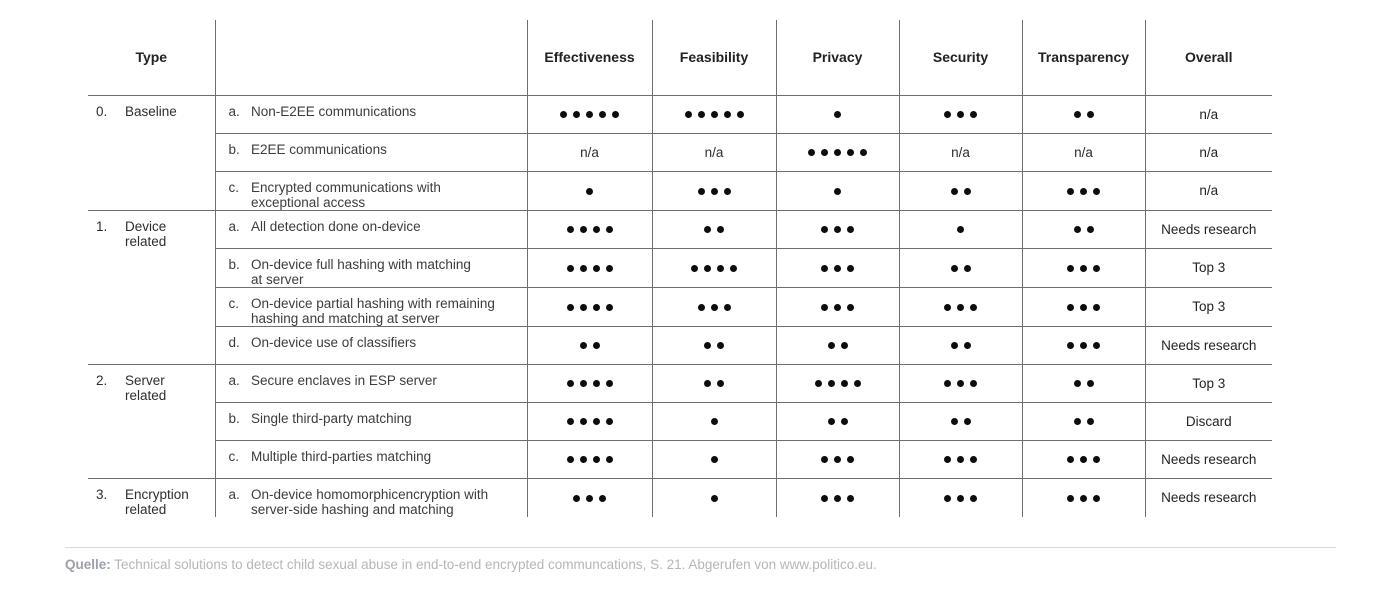  What do you see at coordinates (389, 420) in the screenshot?
I see `row-description: Single third-party matching` at bounding box center [389, 420].